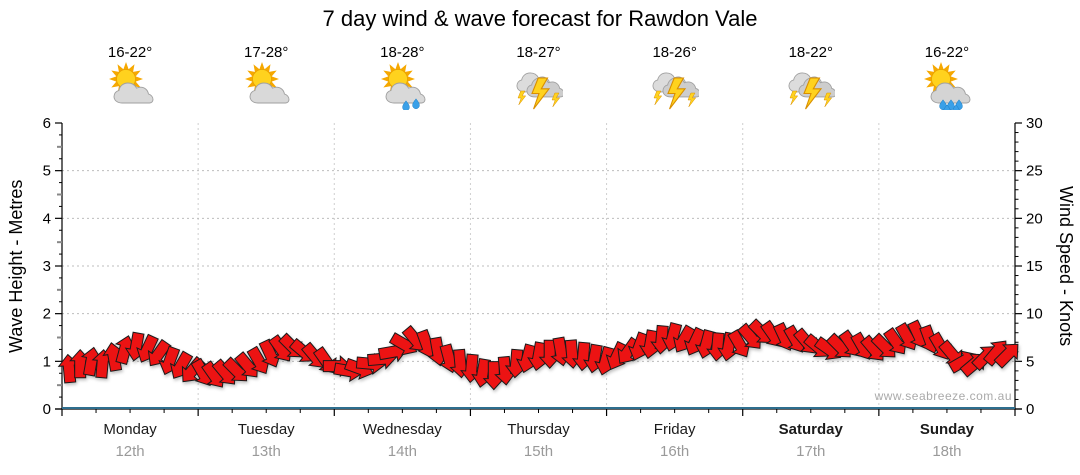  What do you see at coordinates (47, 123) in the screenshot?
I see `left-tick-label: 6` at bounding box center [47, 123].